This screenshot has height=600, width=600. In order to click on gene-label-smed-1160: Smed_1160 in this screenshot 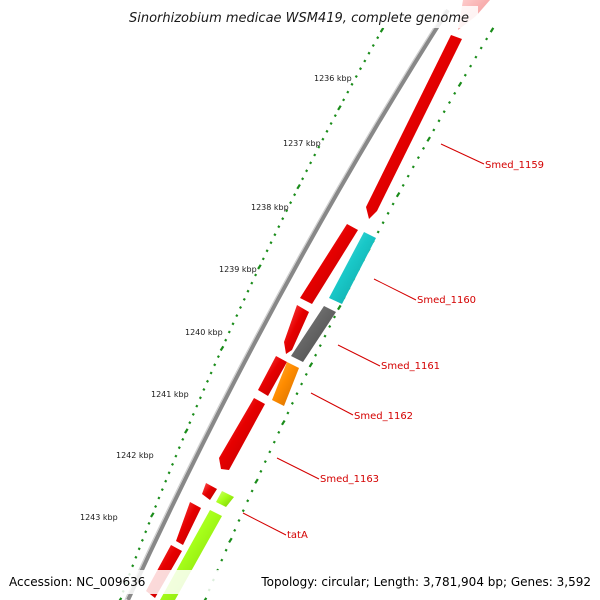, I will do `click(446, 300)`.